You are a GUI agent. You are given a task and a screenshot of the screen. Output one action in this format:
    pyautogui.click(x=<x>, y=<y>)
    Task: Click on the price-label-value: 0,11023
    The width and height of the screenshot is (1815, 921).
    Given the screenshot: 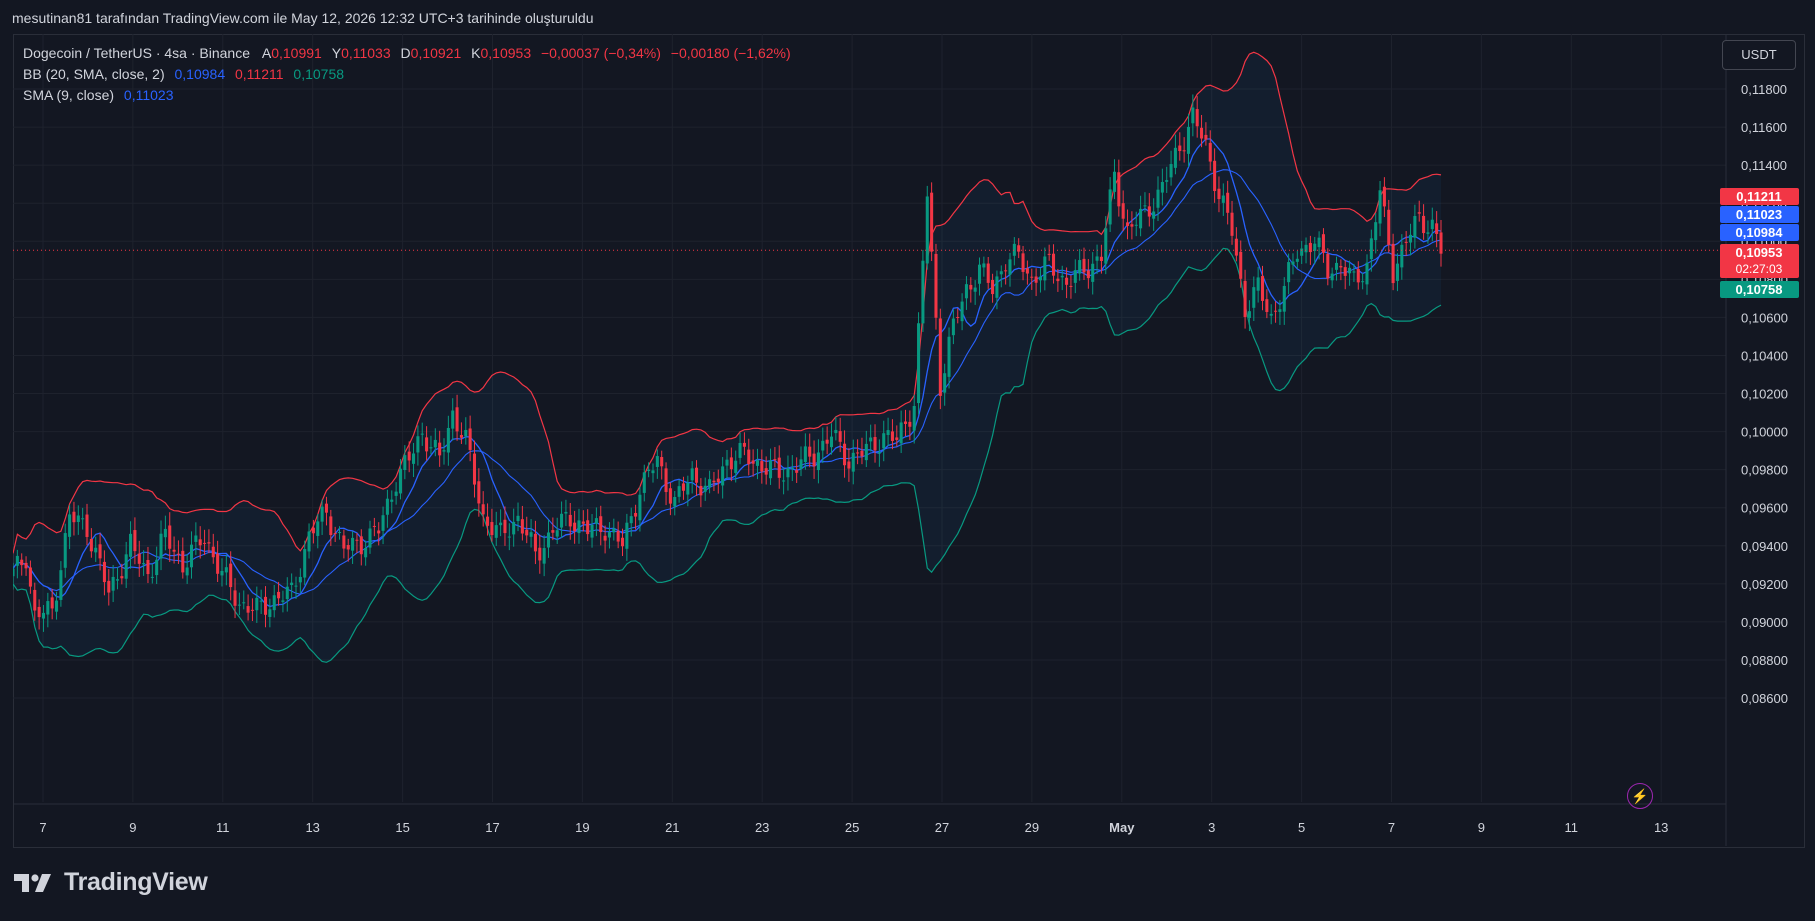 What is the action you would take?
    pyautogui.click(x=1759, y=214)
    